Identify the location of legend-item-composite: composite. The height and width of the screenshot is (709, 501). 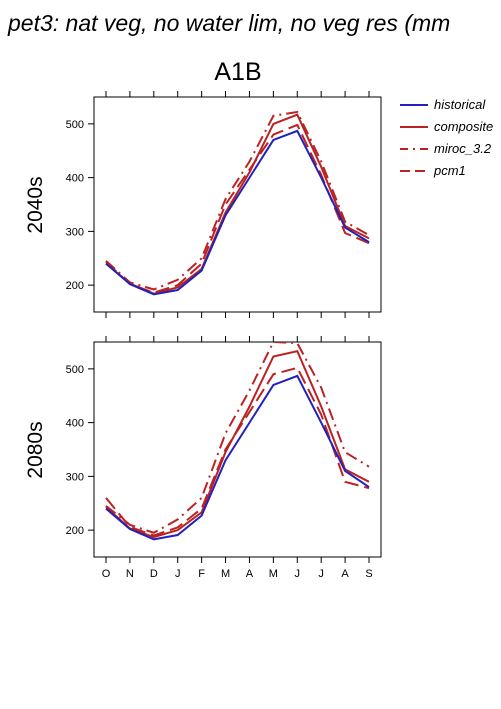
(446, 126).